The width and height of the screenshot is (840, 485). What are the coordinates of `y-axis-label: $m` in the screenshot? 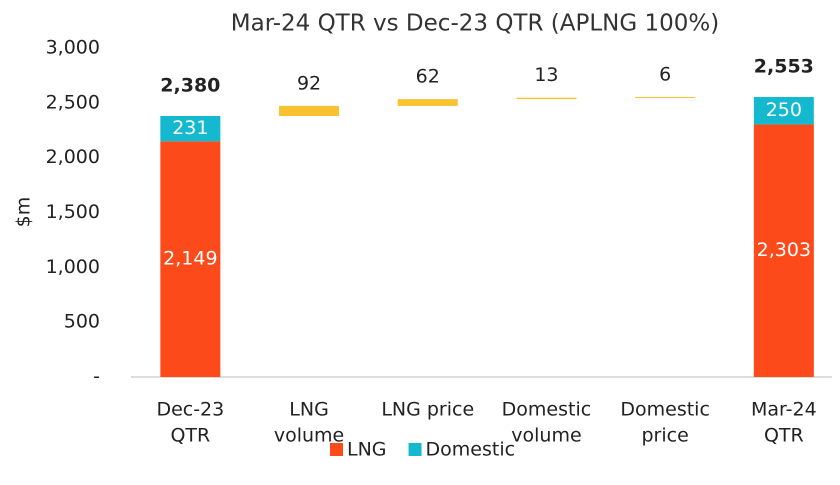 It's located at (24, 212).